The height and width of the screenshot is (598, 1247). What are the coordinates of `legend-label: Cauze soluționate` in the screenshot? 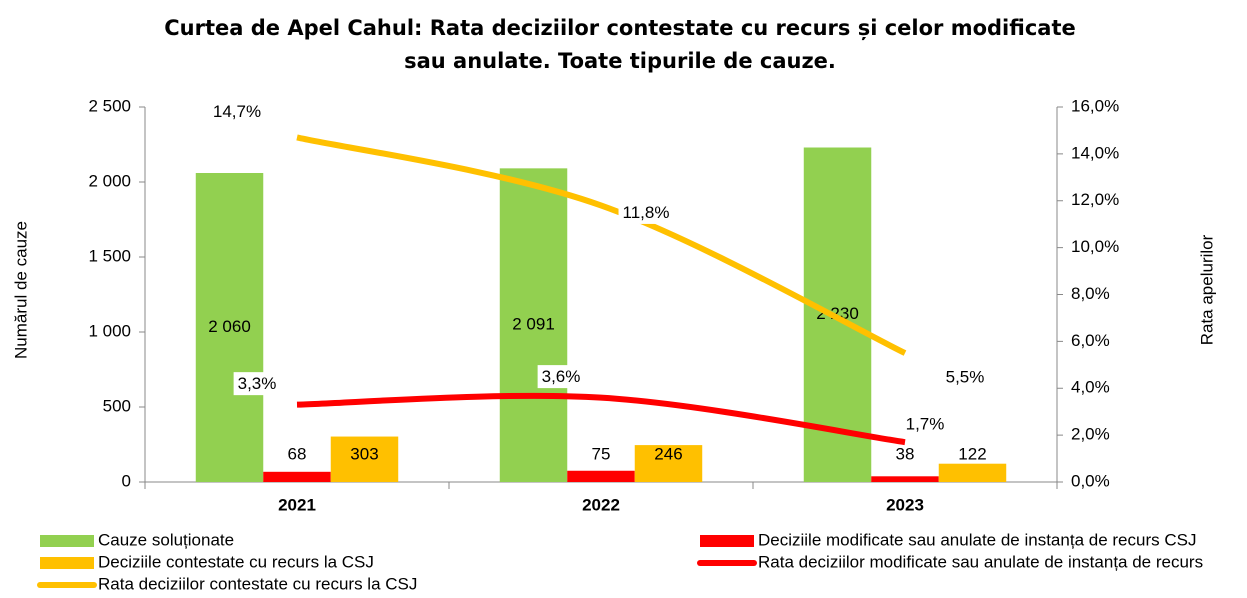 It's located at (166, 539).